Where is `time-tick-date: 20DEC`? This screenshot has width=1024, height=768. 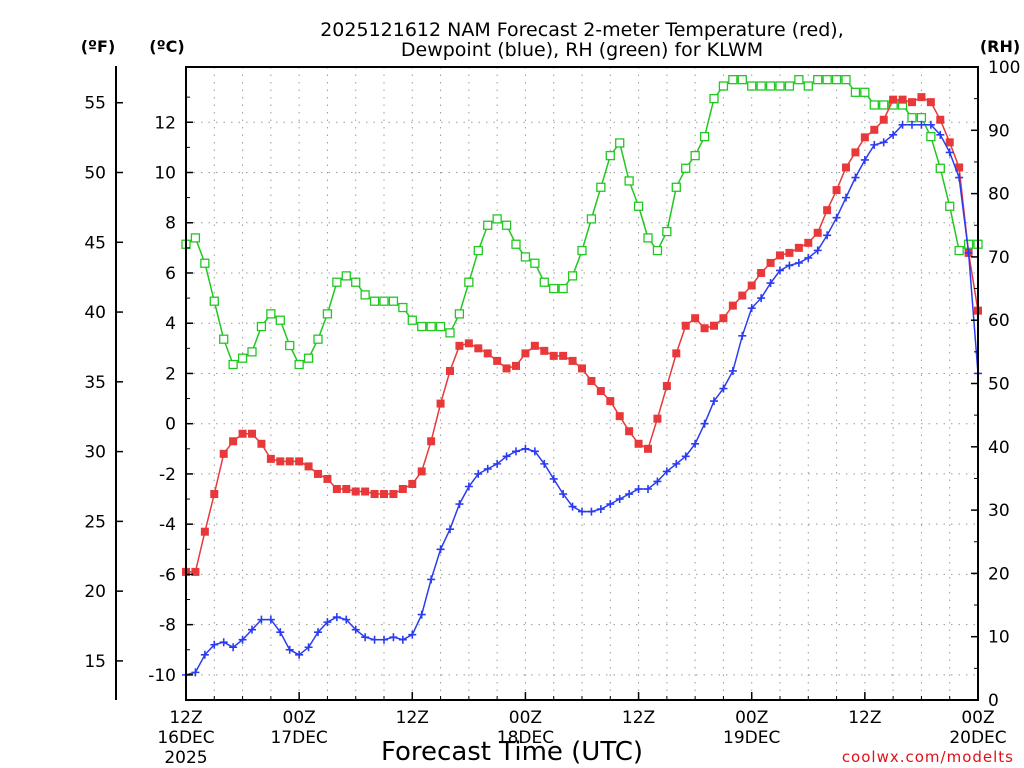
time-tick-date: 20DEC is located at coordinates (977, 738).